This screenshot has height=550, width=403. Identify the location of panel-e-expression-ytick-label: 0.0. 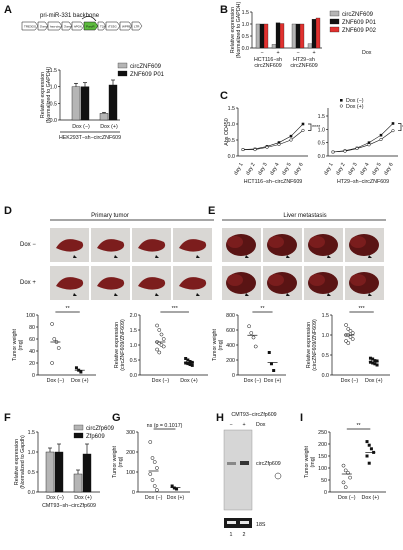
(325, 376).